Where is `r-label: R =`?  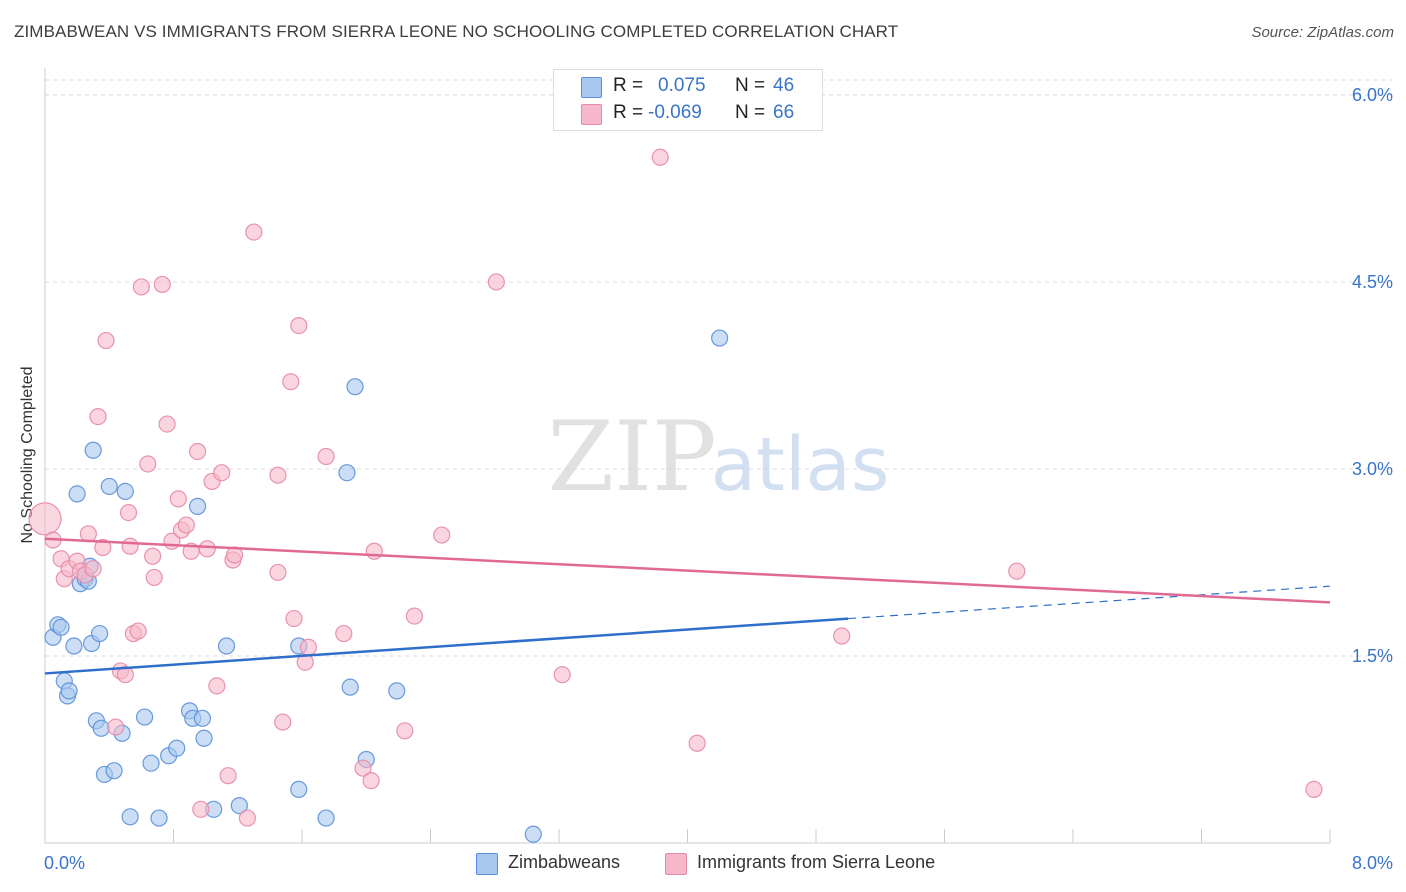 r-label: R = is located at coordinates (628, 85).